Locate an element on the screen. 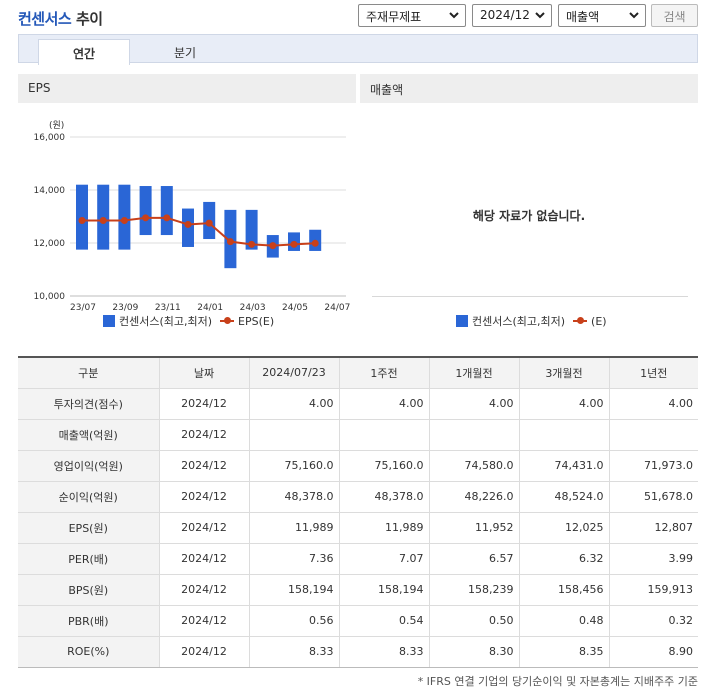 The image size is (710, 693). revenue-chart-baseline is located at coordinates (530, 296).